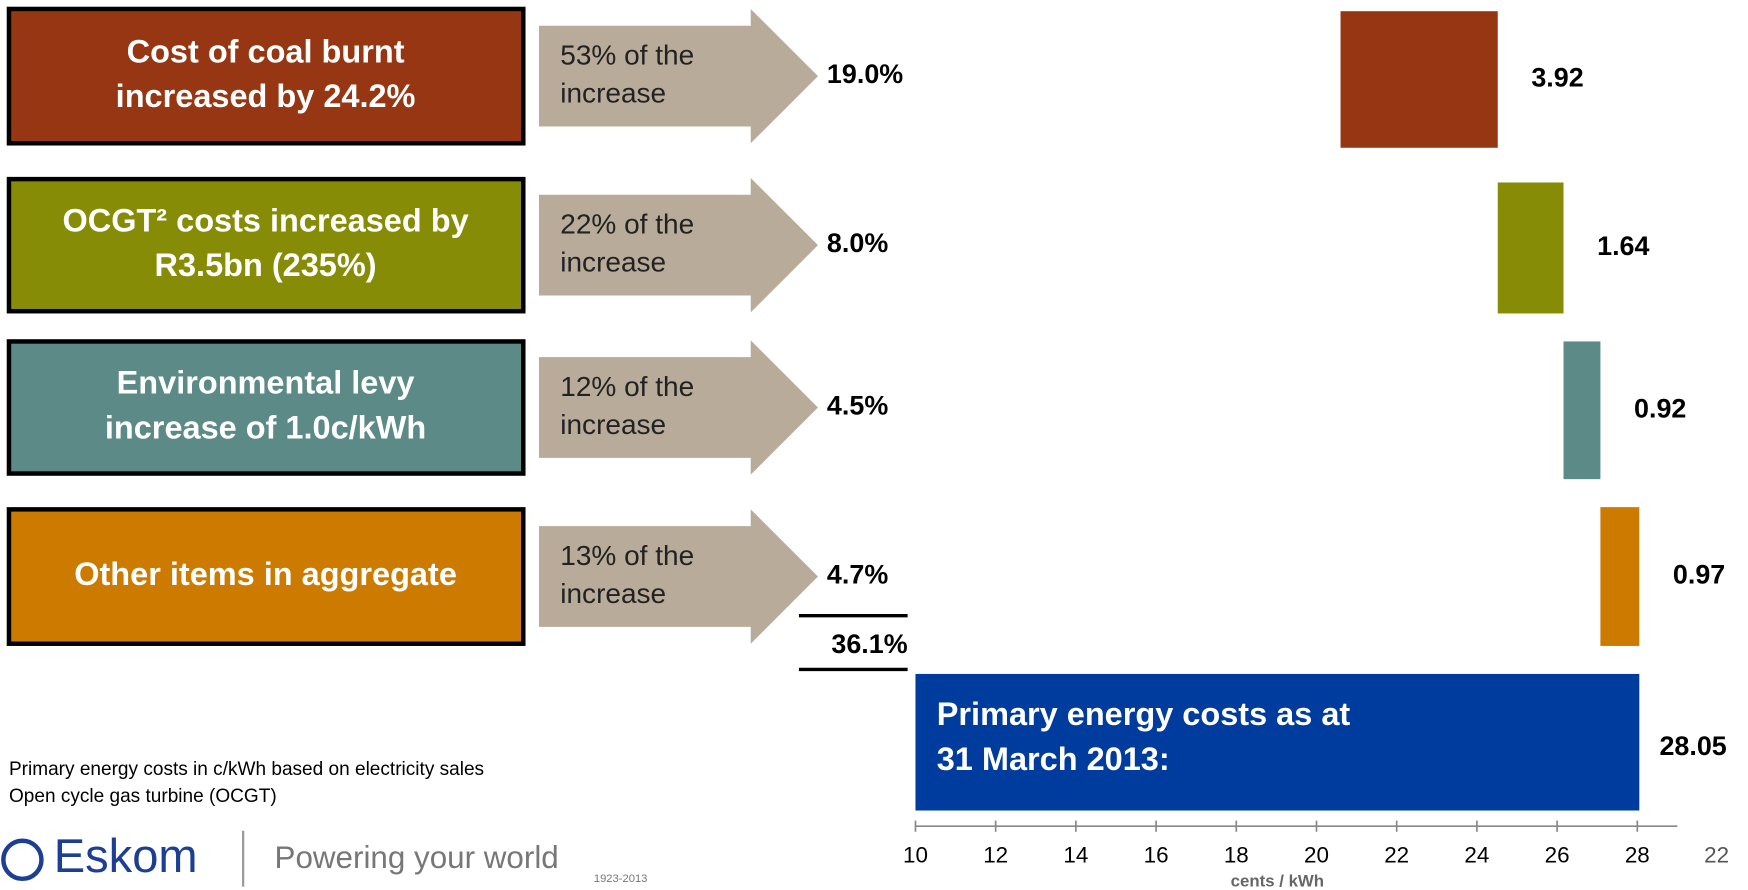  Describe the element at coordinates (915, 854) in the screenshot. I see `x-tick-label: 10` at that location.